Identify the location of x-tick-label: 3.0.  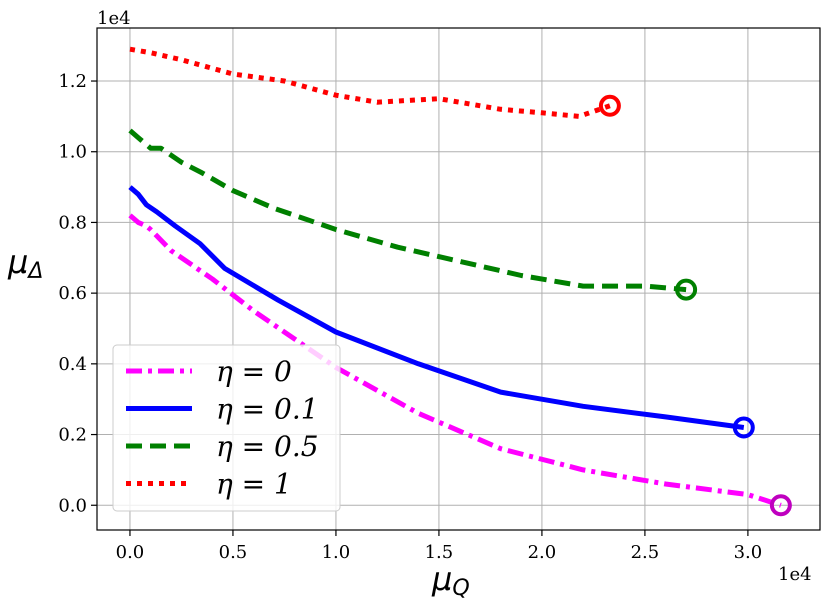
(748, 552).